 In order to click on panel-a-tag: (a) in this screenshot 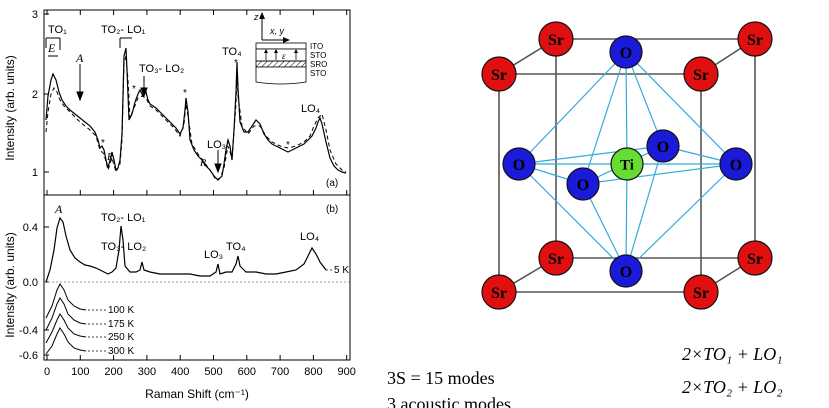, I will do `click(332, 183)`.